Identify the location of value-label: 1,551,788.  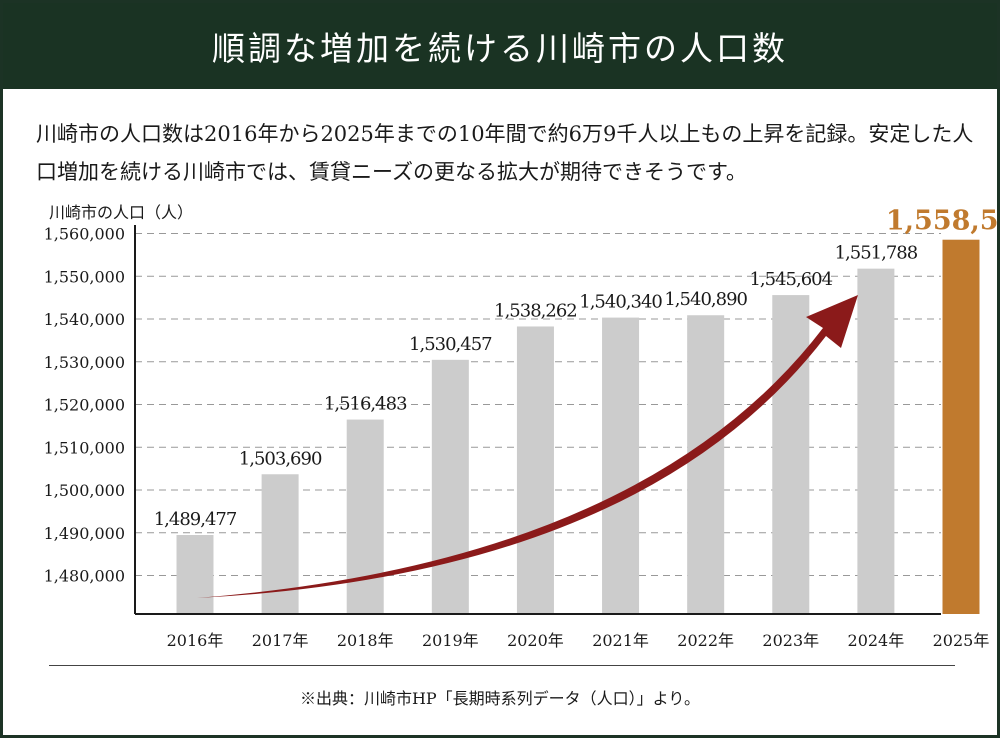
(876, 253).